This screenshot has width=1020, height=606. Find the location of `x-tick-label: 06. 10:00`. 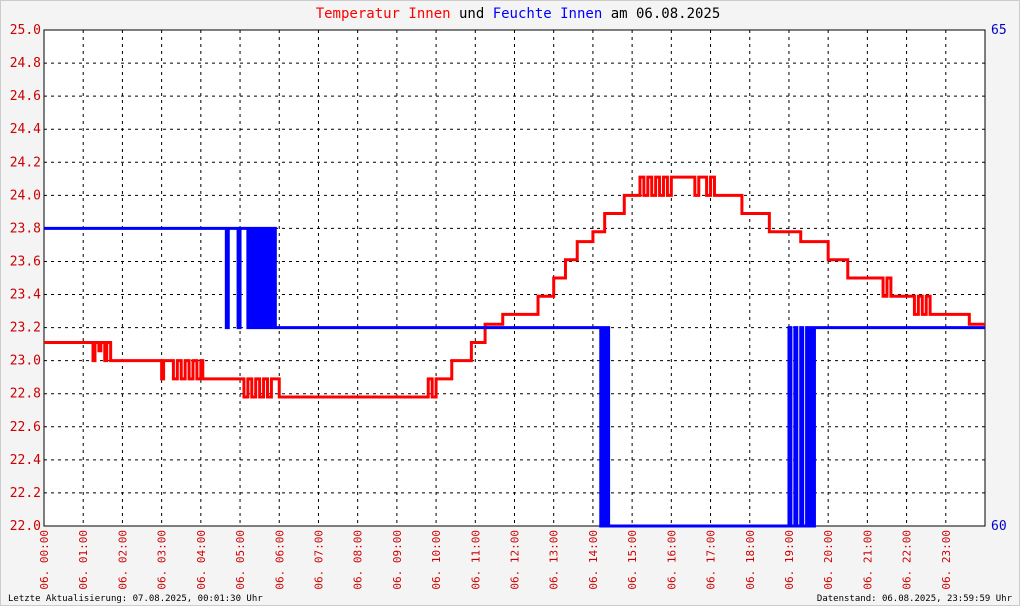

x-tick-label: 06. 10:00 is located at coordinates (436, 560).